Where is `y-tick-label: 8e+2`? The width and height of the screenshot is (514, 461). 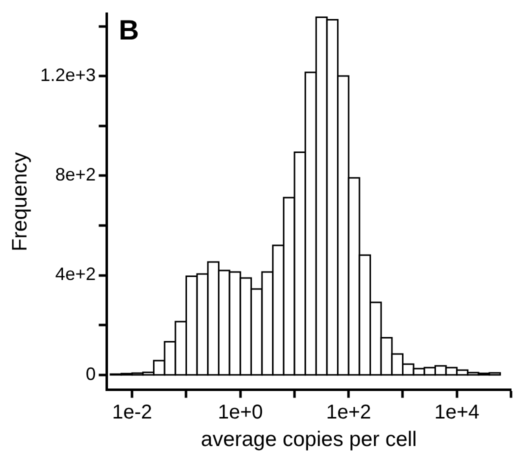
y-tick-label: 8e+2 is located at coordinates (75, 174).